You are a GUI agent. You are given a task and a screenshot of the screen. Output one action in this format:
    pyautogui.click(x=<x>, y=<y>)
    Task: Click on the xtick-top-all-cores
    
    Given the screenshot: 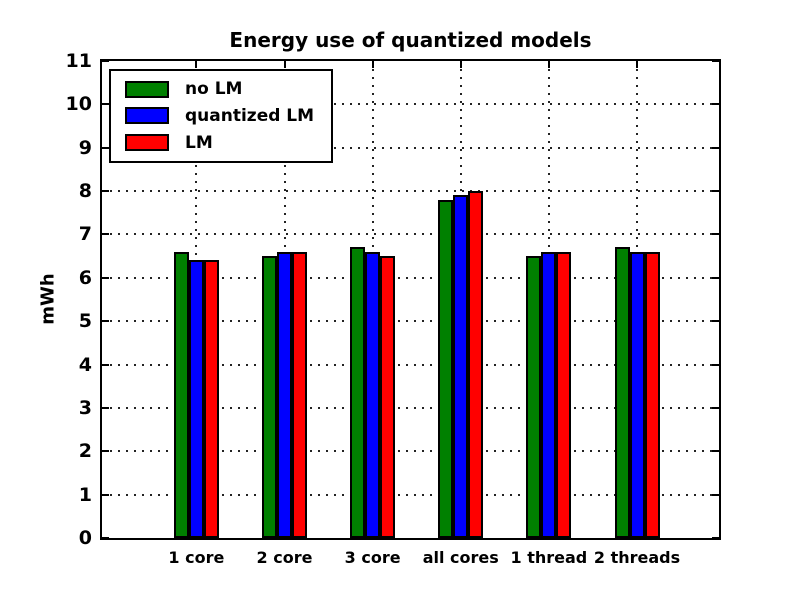 What is the action you would take?
    pyautogui.click(x=460, y=64)
    